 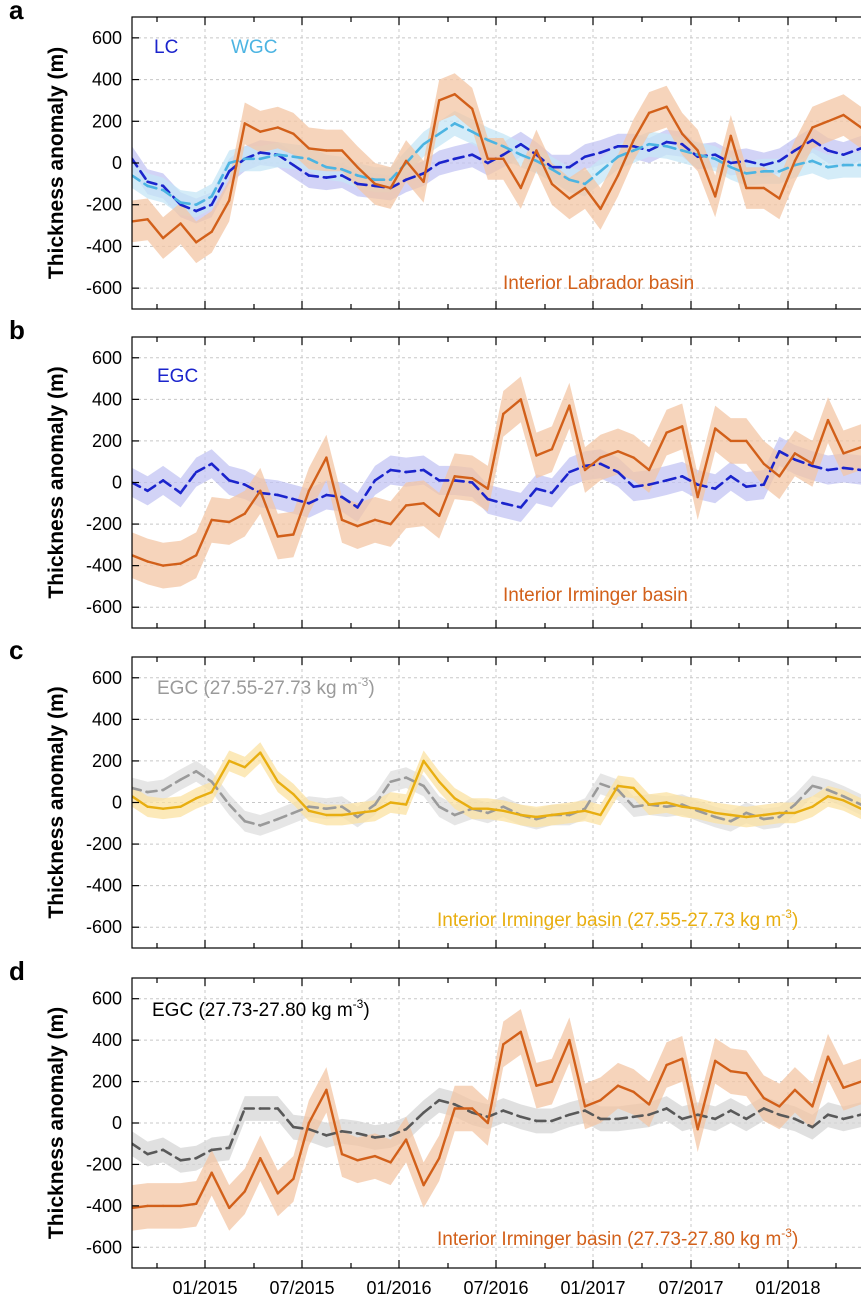 I want to click on y-tick-label: -400, so click(x=104, y=246).